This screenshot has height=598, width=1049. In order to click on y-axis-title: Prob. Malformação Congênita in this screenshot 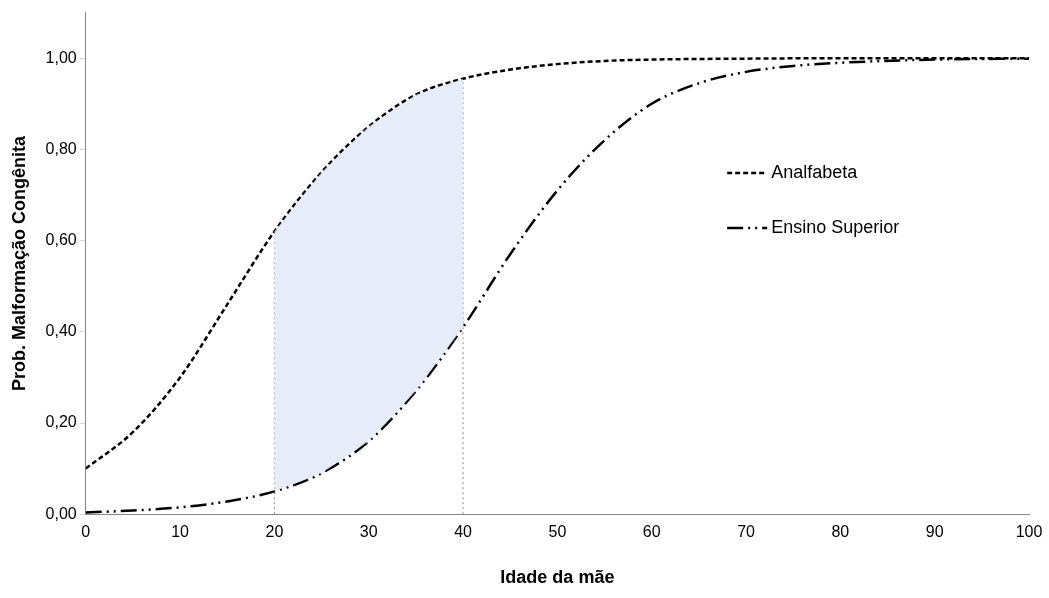, I will do `click(18, 262)`.